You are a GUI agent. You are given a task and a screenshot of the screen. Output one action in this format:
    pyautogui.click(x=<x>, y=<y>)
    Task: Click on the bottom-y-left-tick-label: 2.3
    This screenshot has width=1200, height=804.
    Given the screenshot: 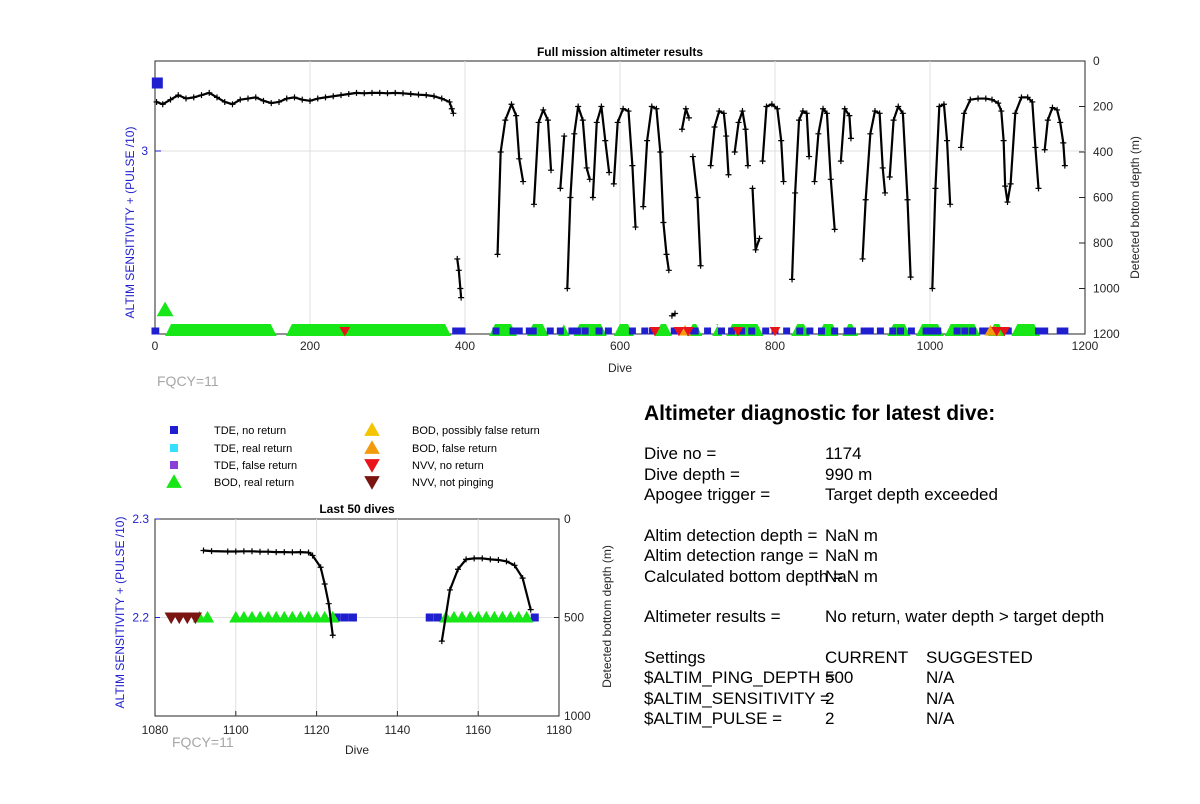 What is the action you would take?
    pyautogui.click(x=140, y=519)
    